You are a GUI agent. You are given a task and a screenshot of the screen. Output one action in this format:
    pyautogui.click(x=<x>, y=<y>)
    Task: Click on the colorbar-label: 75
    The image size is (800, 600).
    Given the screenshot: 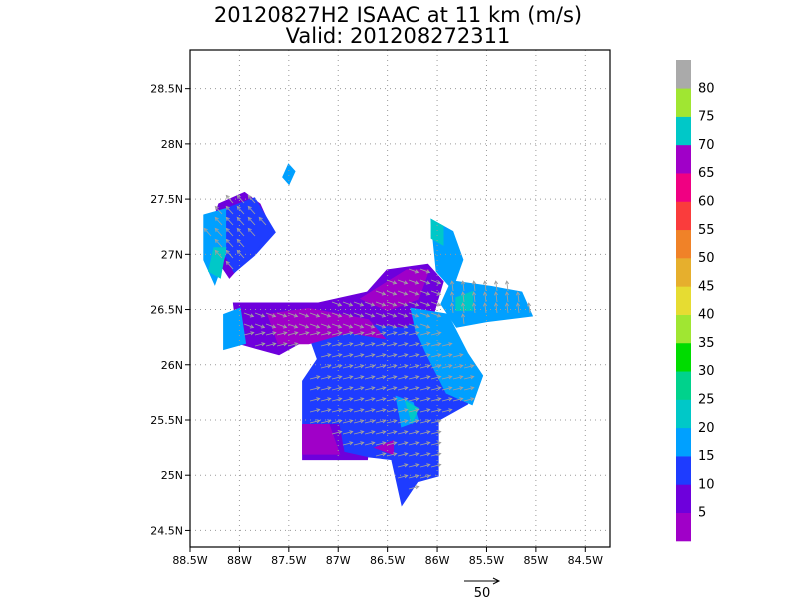 What is the action you would take?
    pyautogui.click(x=706, y=117)
    